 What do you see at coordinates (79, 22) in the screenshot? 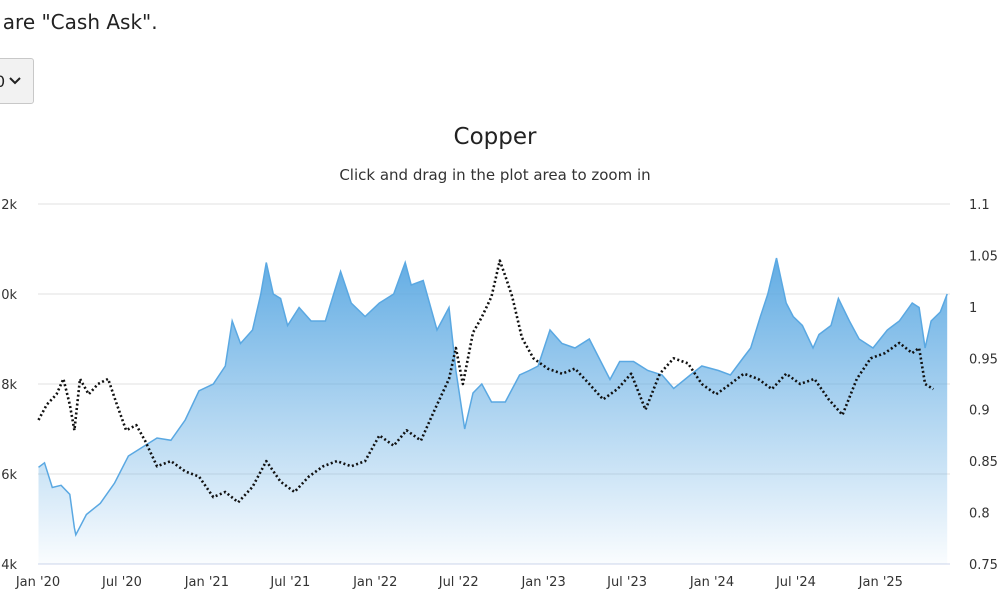
I see `pricing-note: s are "Cash Ask".` at bounding box center [79, 22].